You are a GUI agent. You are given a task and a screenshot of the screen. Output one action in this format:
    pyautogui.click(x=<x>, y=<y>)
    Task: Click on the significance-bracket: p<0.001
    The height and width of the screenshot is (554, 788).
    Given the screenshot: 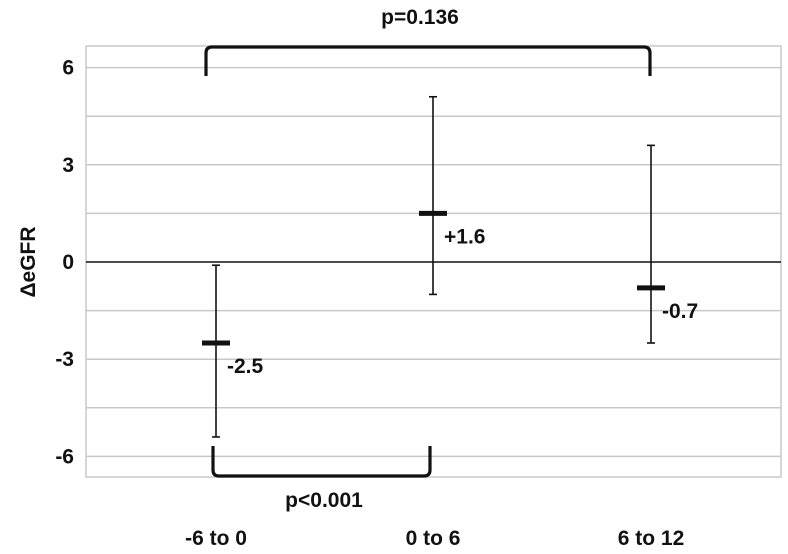 What is the action you would take?
    pyautogui.click(x=321, y=479)
    